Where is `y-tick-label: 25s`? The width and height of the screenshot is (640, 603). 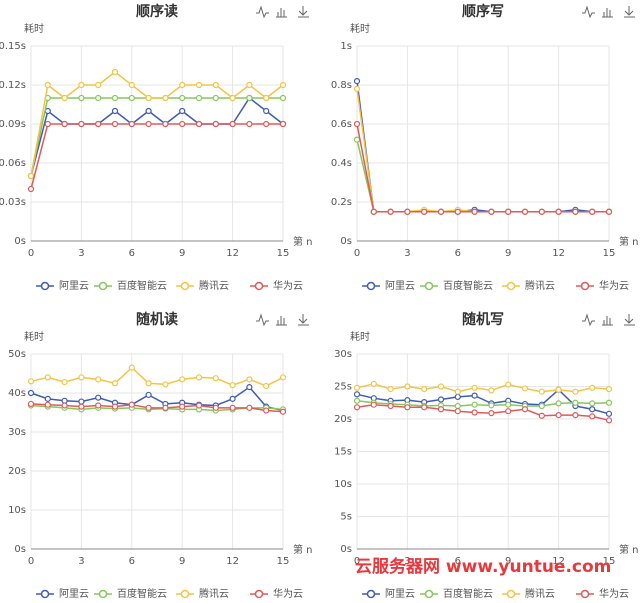
y-tick-label: 25s is located at coordinates (343, 387).